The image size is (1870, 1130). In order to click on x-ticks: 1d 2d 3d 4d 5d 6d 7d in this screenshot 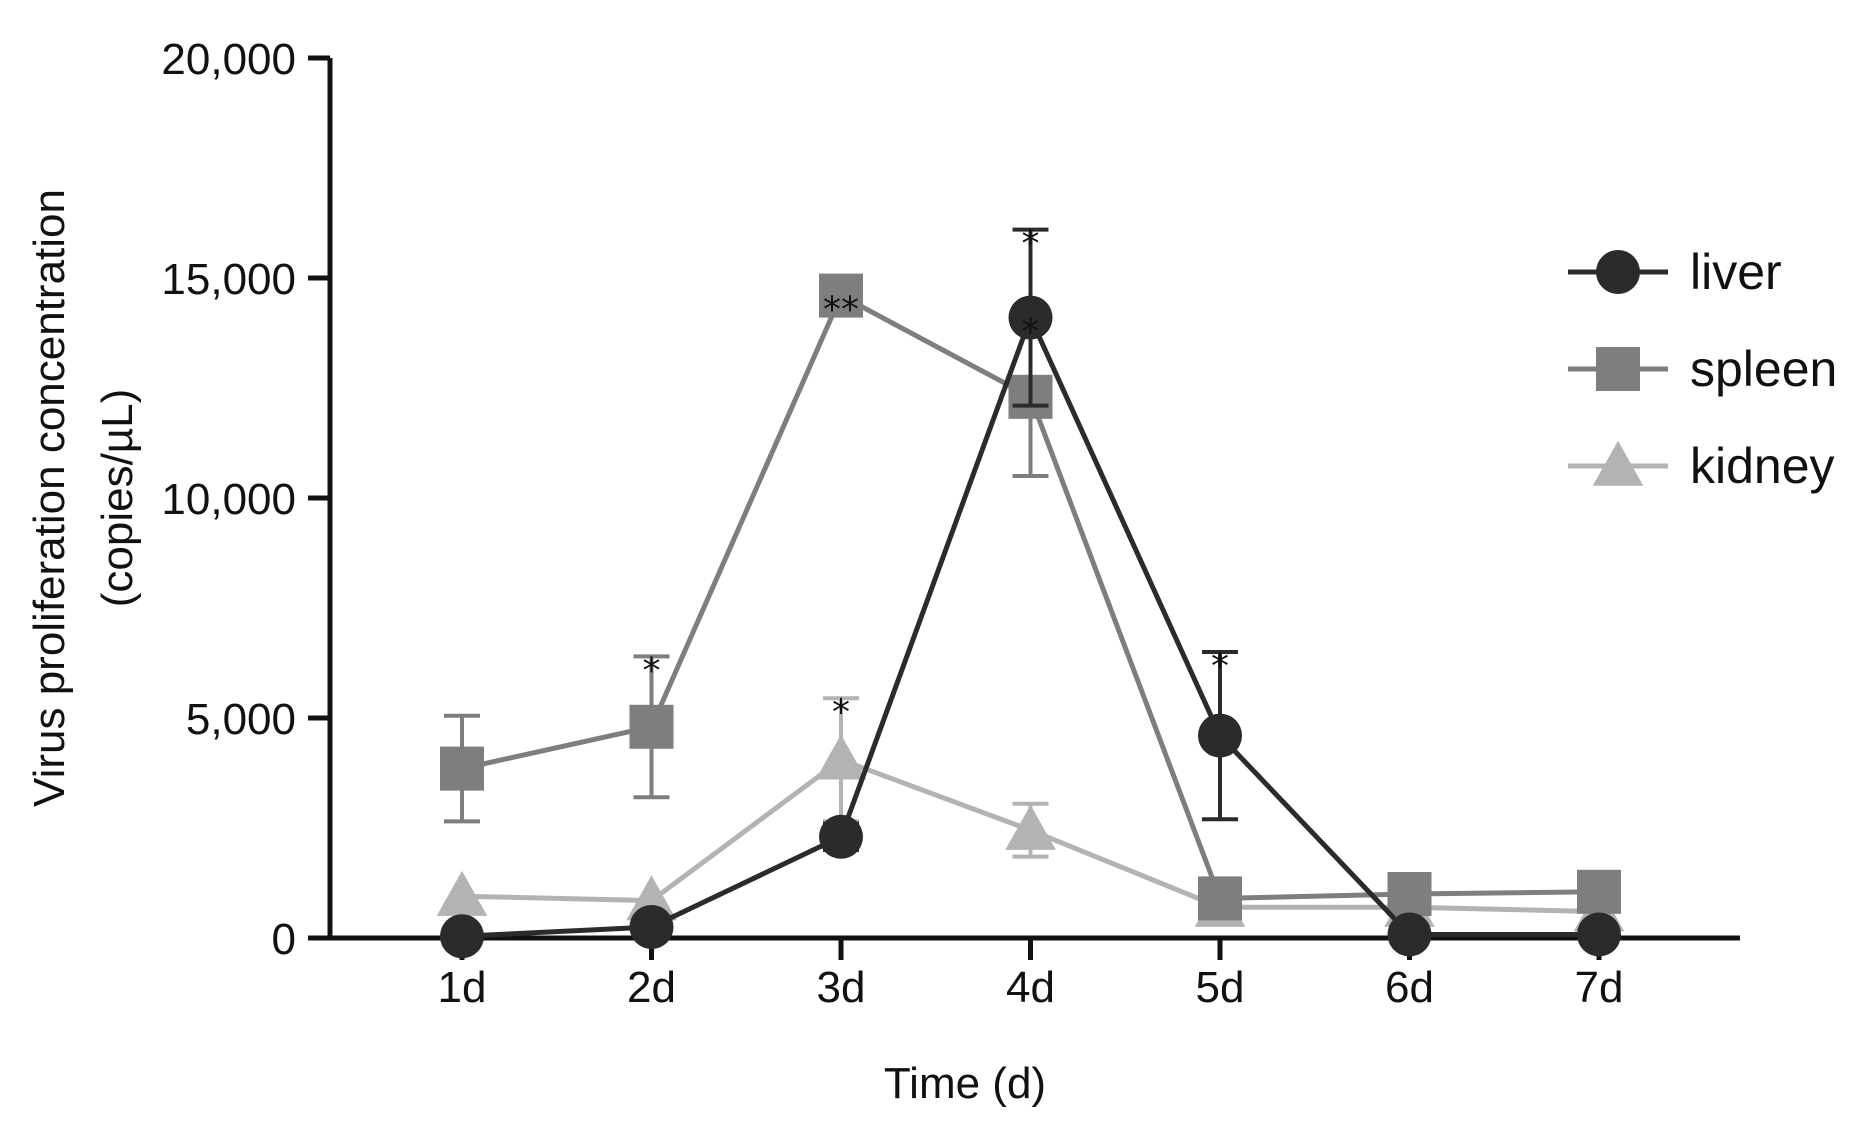, I will do `click(1031, 975)`.